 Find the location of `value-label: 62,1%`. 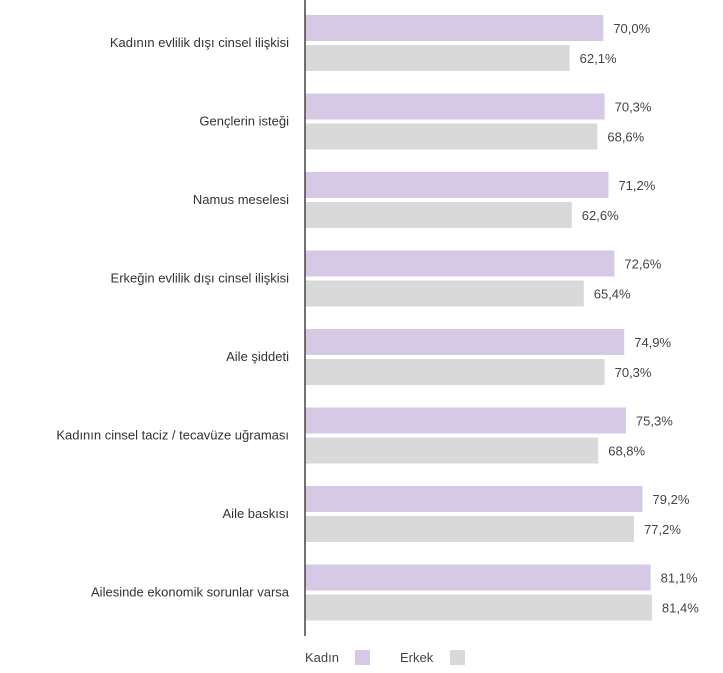

value-label: 62,1% is located at coordinates (598, 58).